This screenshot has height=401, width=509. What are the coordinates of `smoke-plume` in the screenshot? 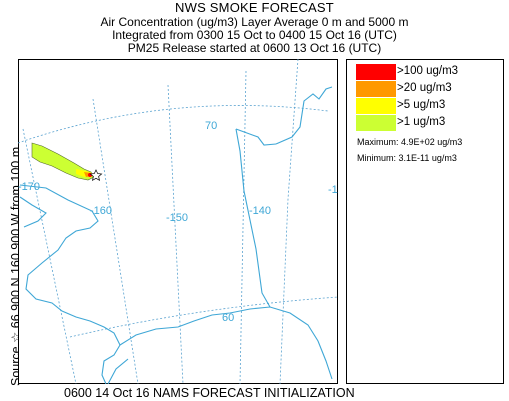 It's located at (67, 162).